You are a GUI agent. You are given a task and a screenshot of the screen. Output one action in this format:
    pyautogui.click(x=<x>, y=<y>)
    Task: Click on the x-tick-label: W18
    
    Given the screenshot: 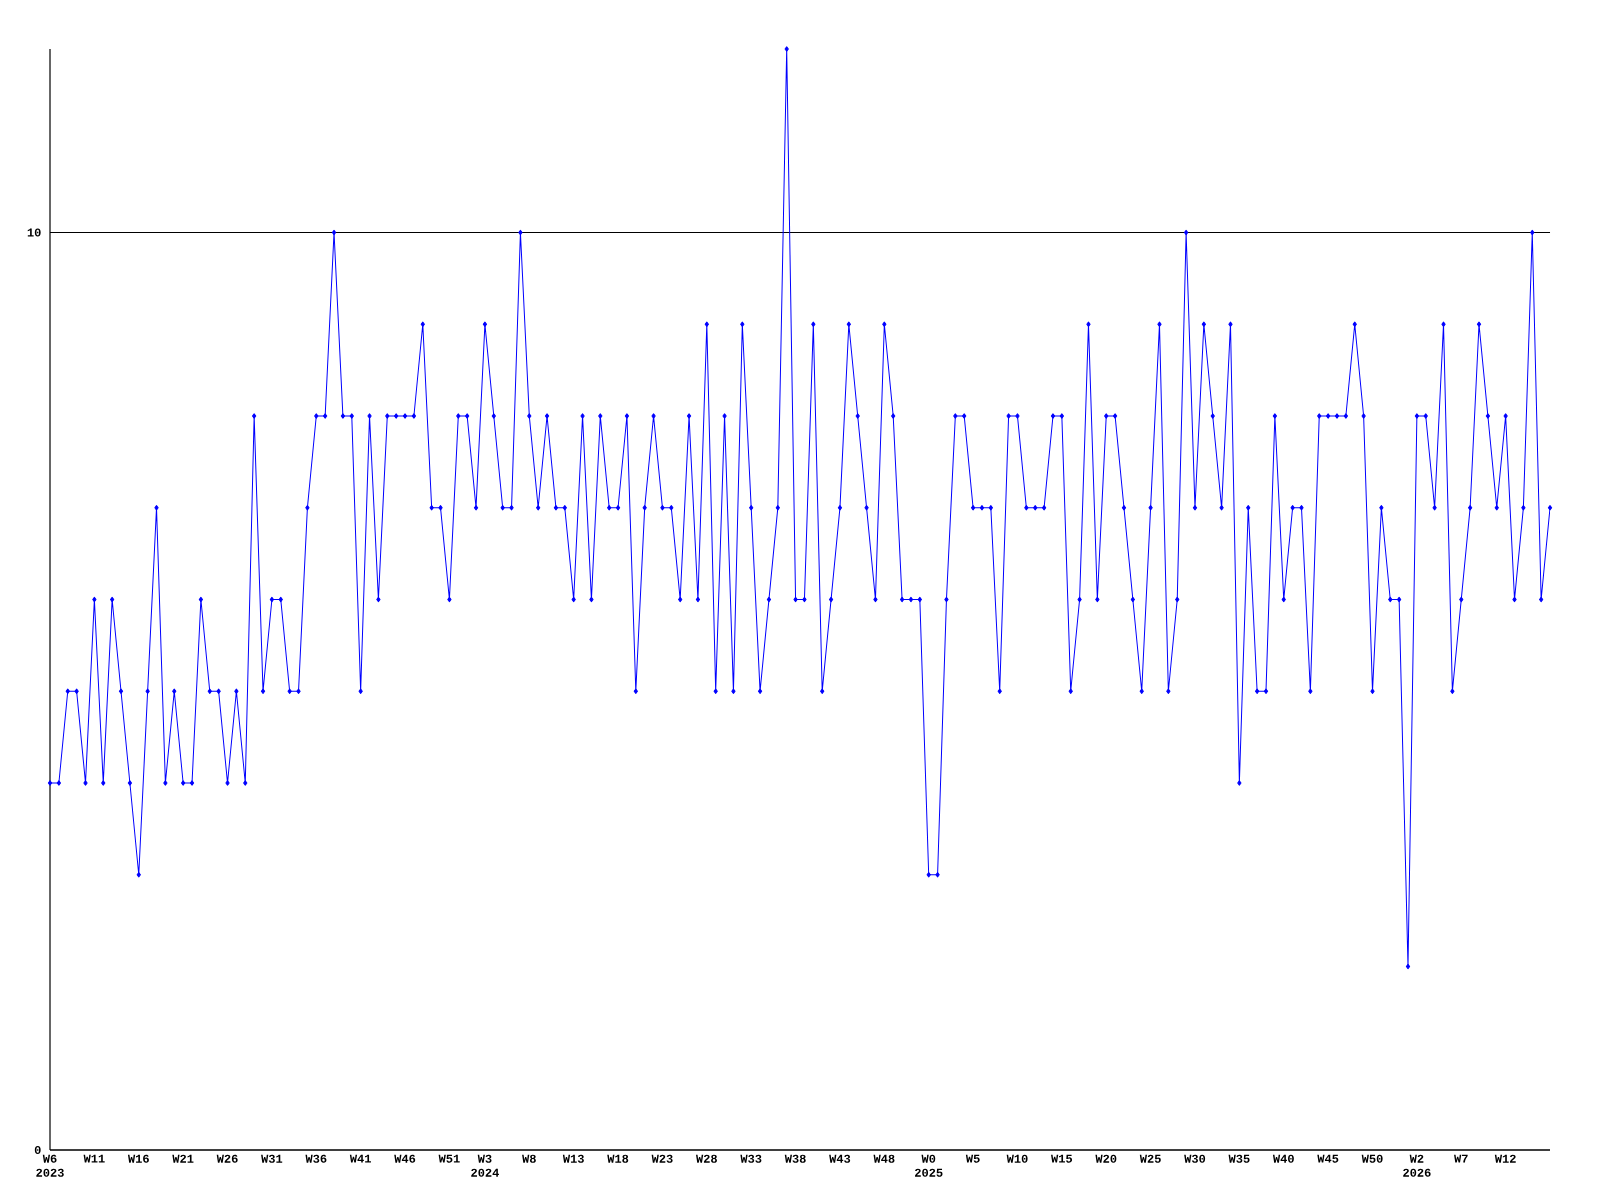 What is the action you would take?
    pyautogui.click(x=618, y=1158)
    